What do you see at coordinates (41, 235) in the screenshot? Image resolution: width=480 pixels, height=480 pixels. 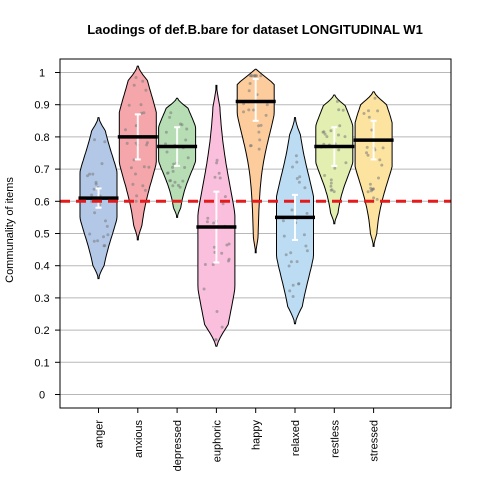 I see `y-tick-label: 0.5` at bounding box center [41, 235].